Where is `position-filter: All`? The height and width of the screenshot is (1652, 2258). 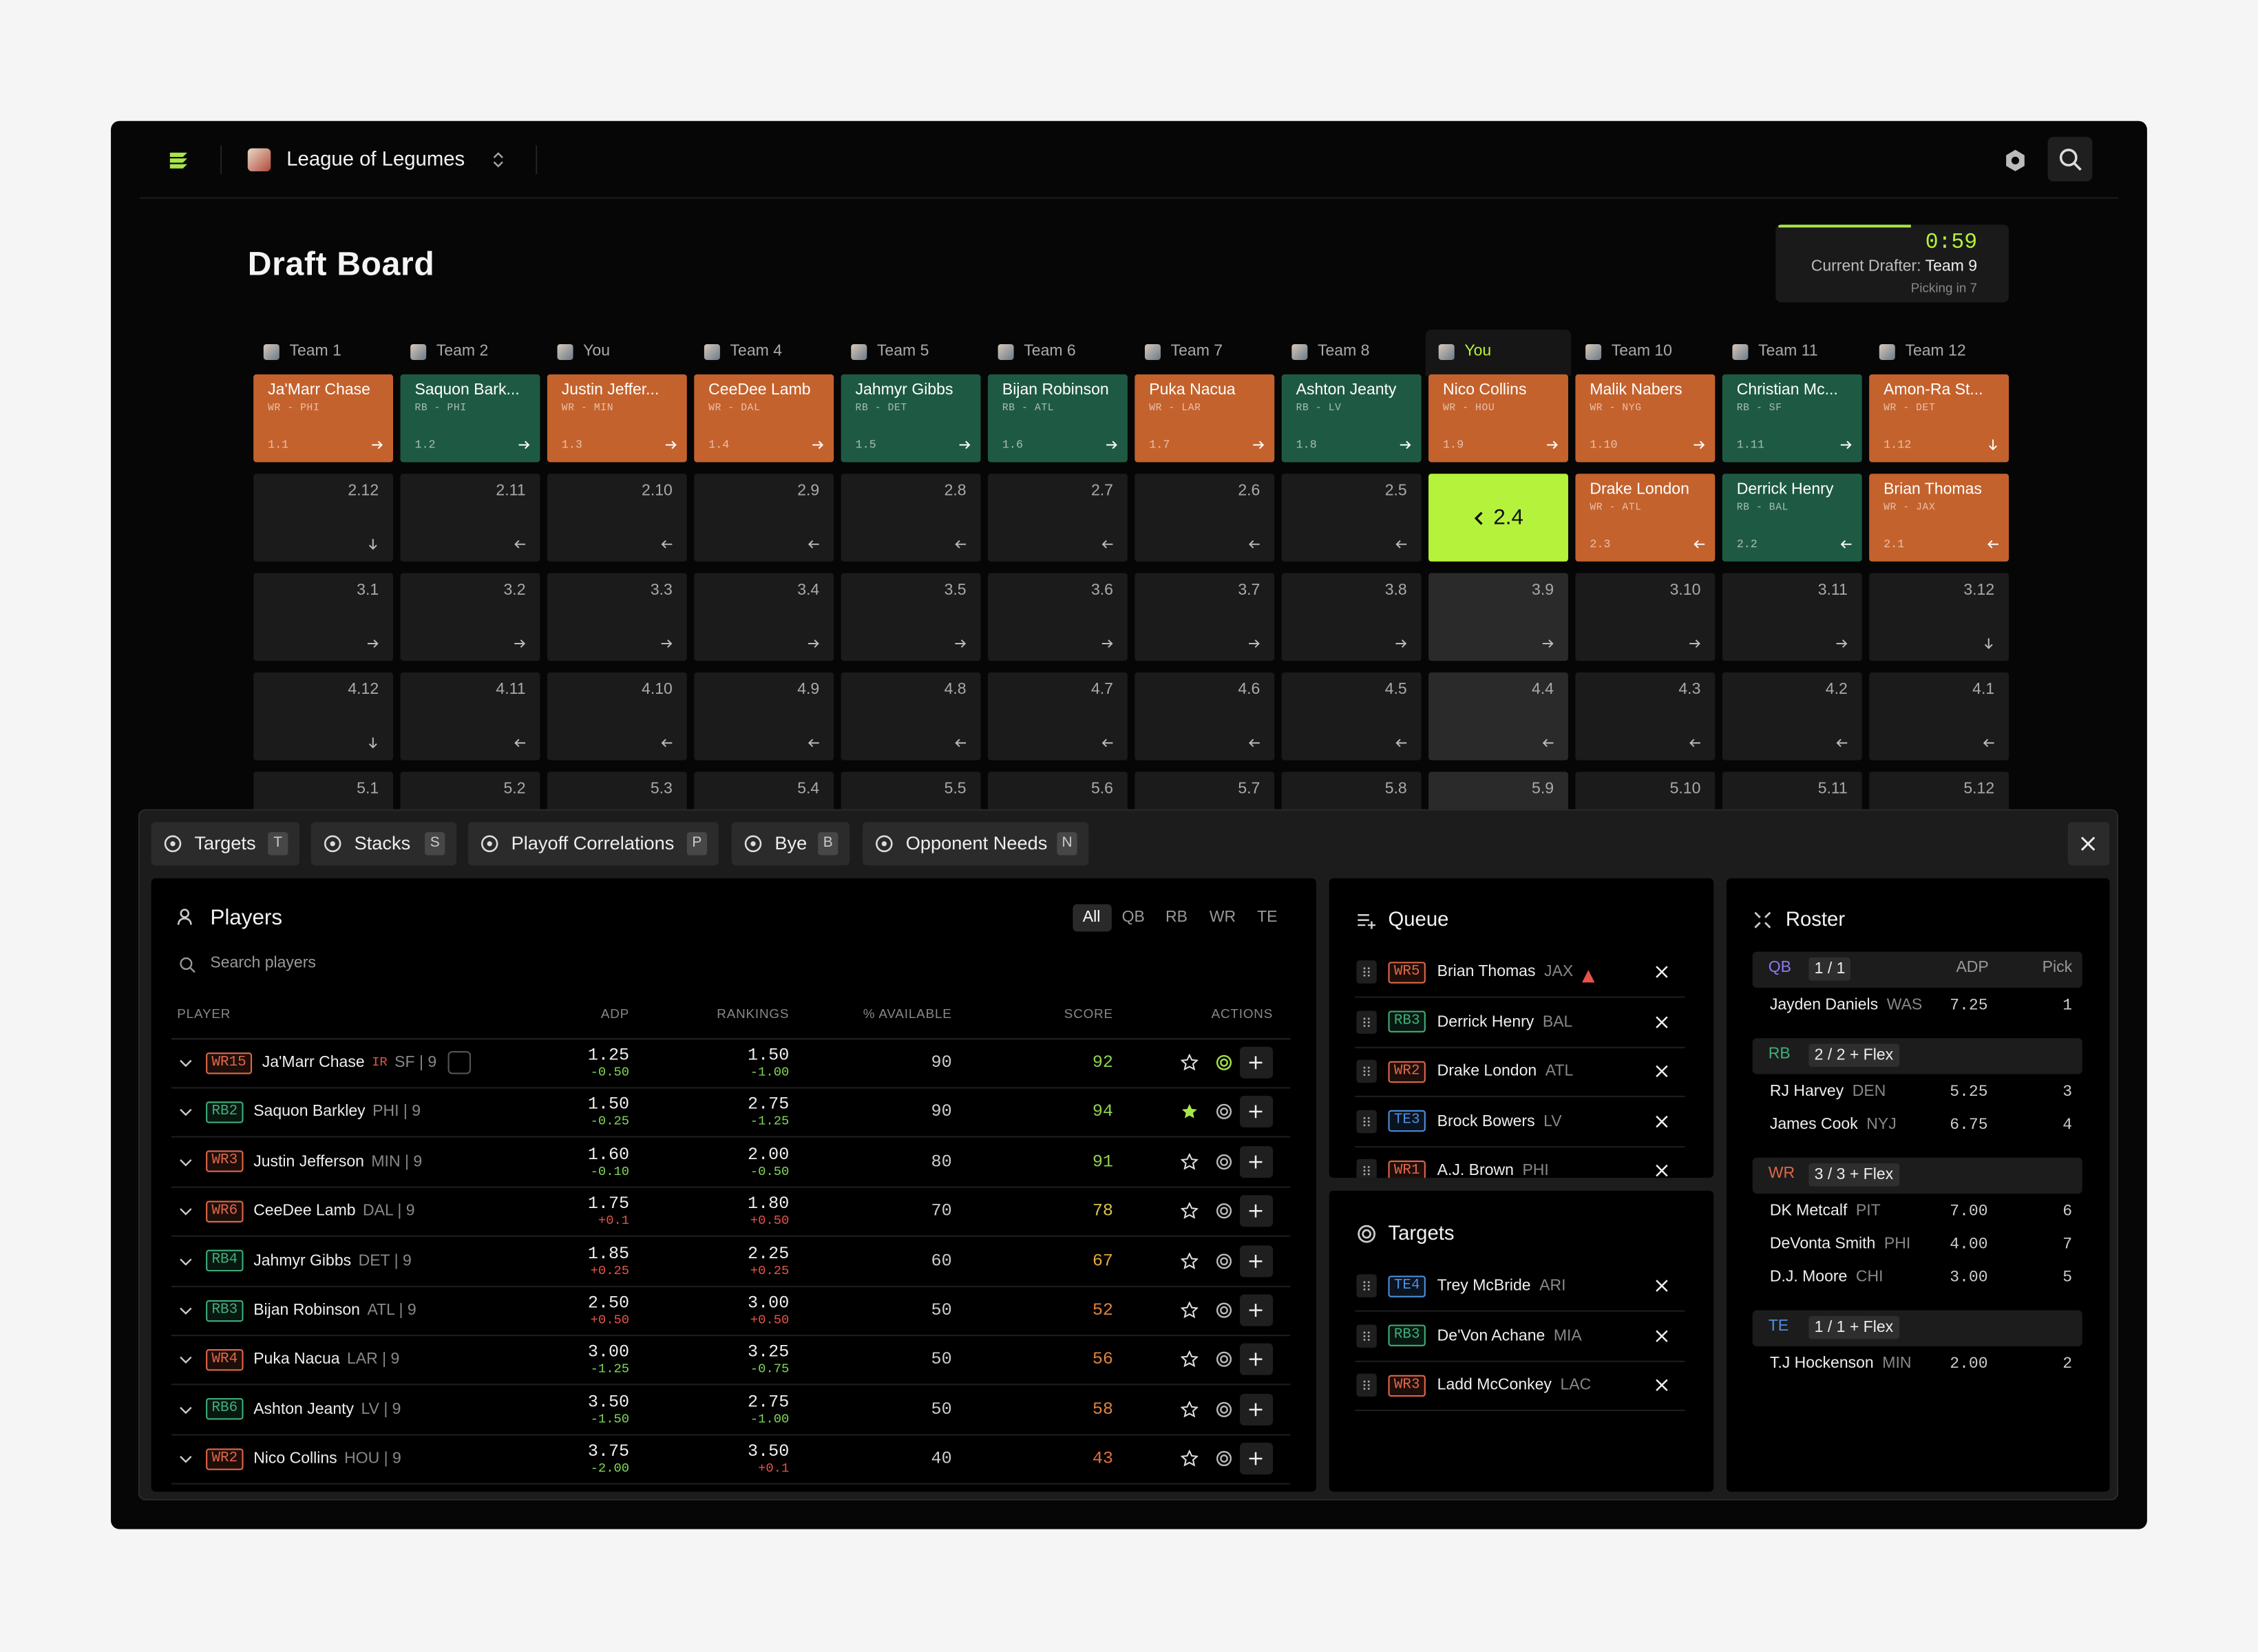 position-filter: All is located at coordinates (1091, 917).